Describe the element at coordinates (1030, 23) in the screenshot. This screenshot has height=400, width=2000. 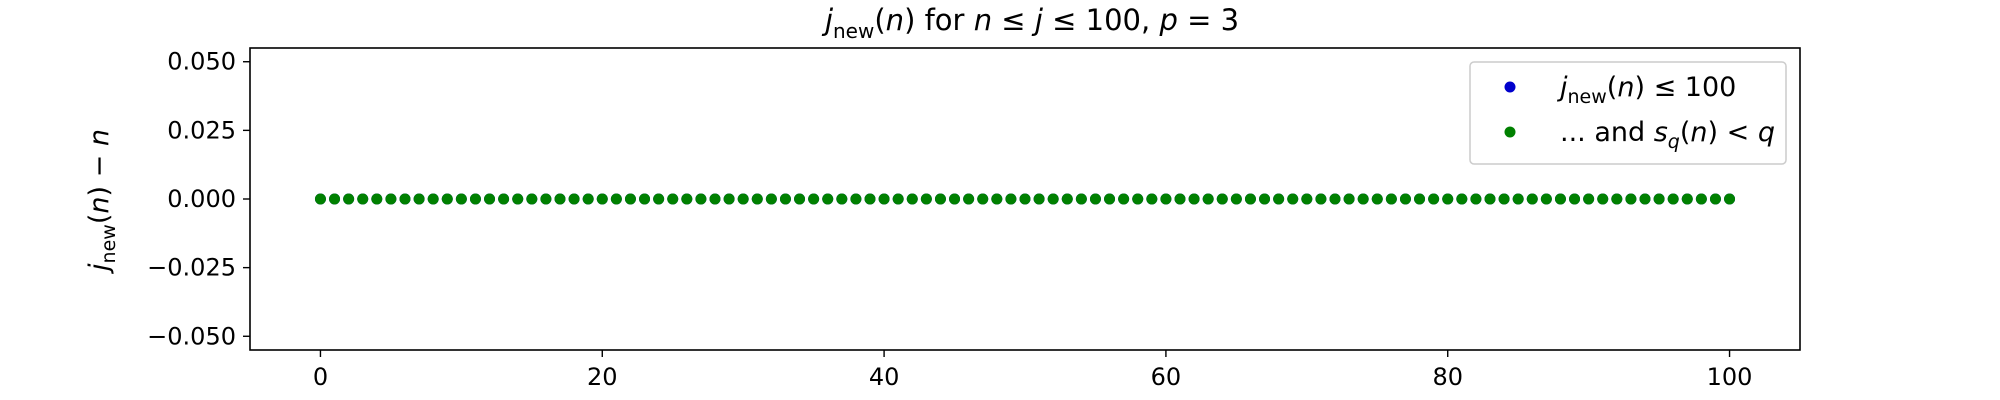
I see `chart-title: jnew(n) for n ≤ j ≤ 100, p = 3` at that location.